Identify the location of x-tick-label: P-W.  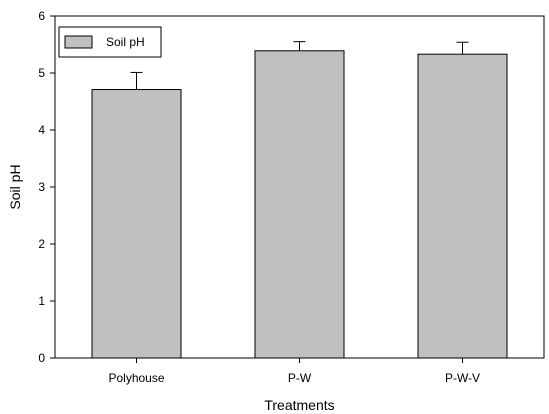
(300, 378).